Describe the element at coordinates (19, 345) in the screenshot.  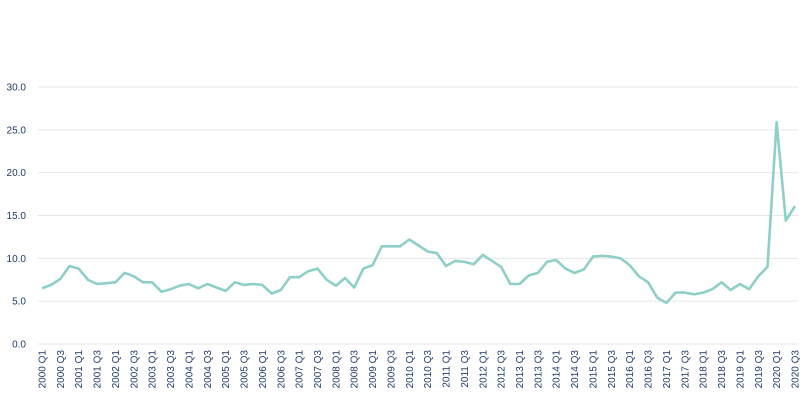
I see `y-tick-label: 0.0` at that location.